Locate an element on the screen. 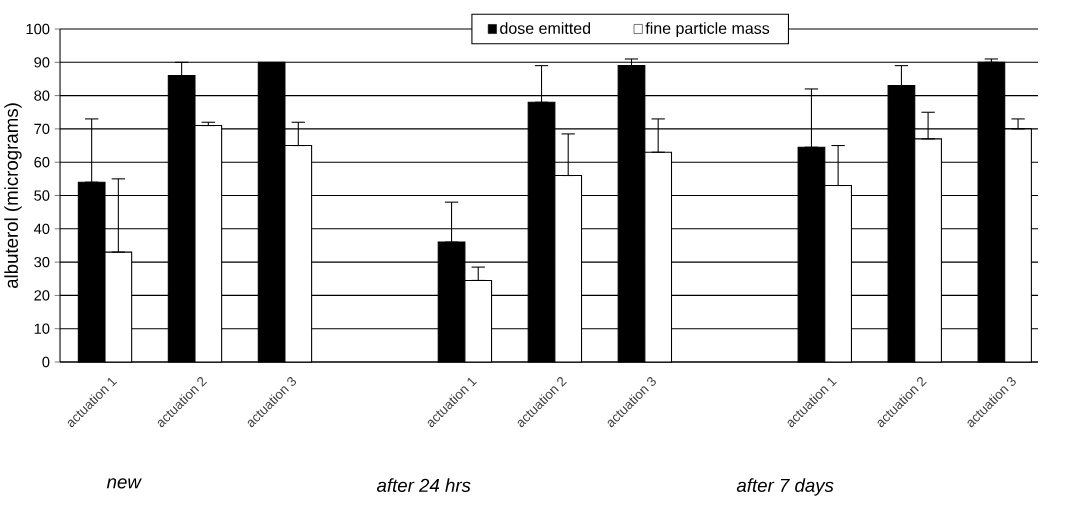 Image resolution: width=1083 pixels, height=512 pixels. y-tick-label: 90 is located at coordinates (42, 62).